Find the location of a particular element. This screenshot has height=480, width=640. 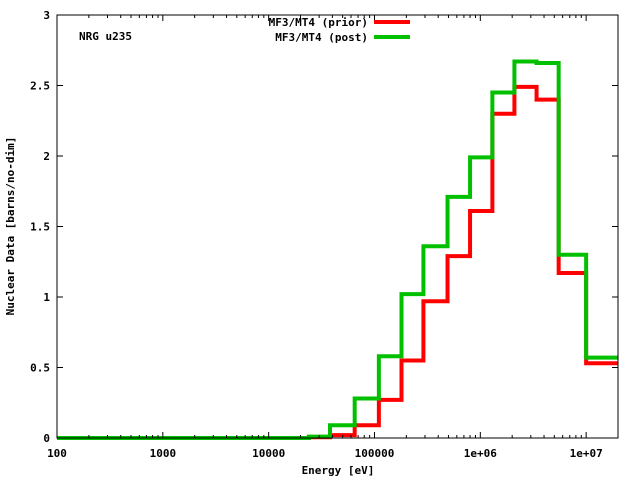

x-axis-label: Energy [eV] is located at coordinates (338, 470).